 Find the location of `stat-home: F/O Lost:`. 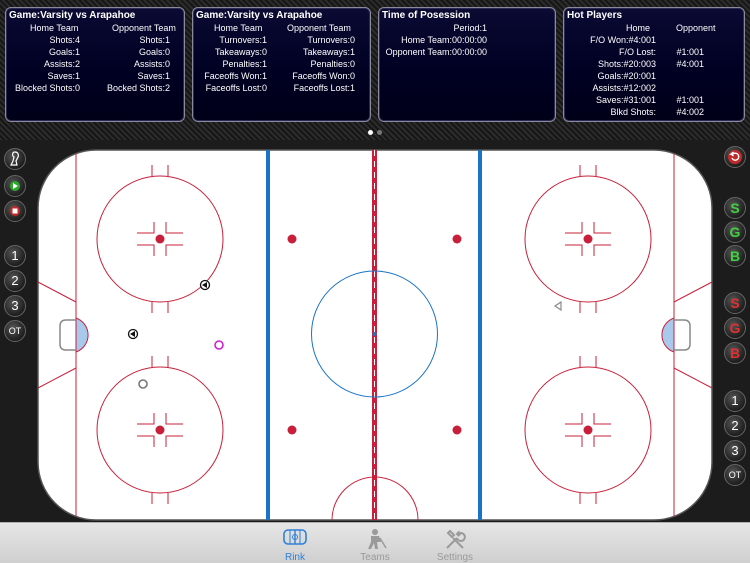

stat-home: F/O Lost: is located at coordinates (637, 52).